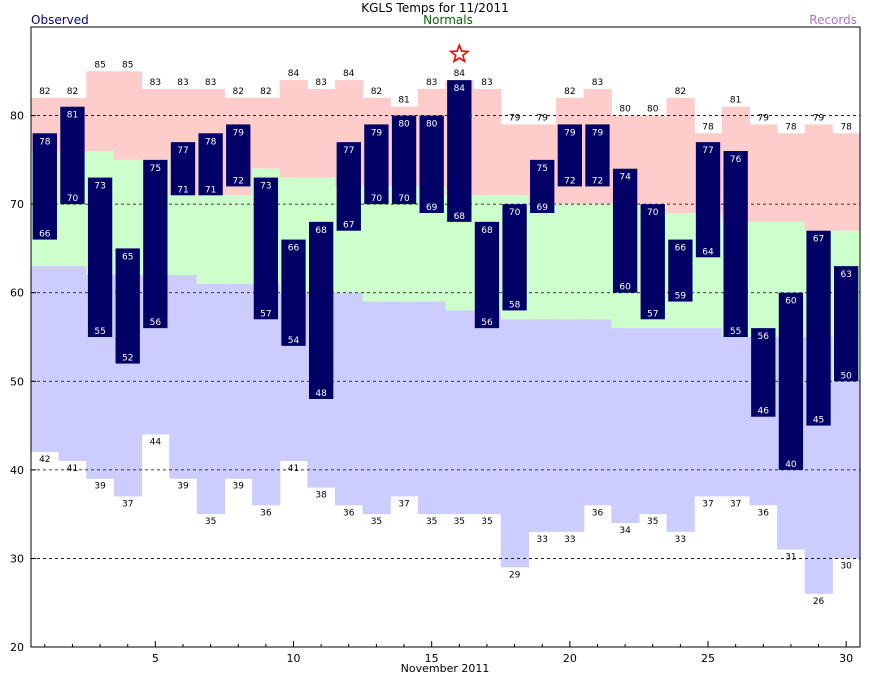  I want to click on observed-high-label: 84, so click(460, 89).